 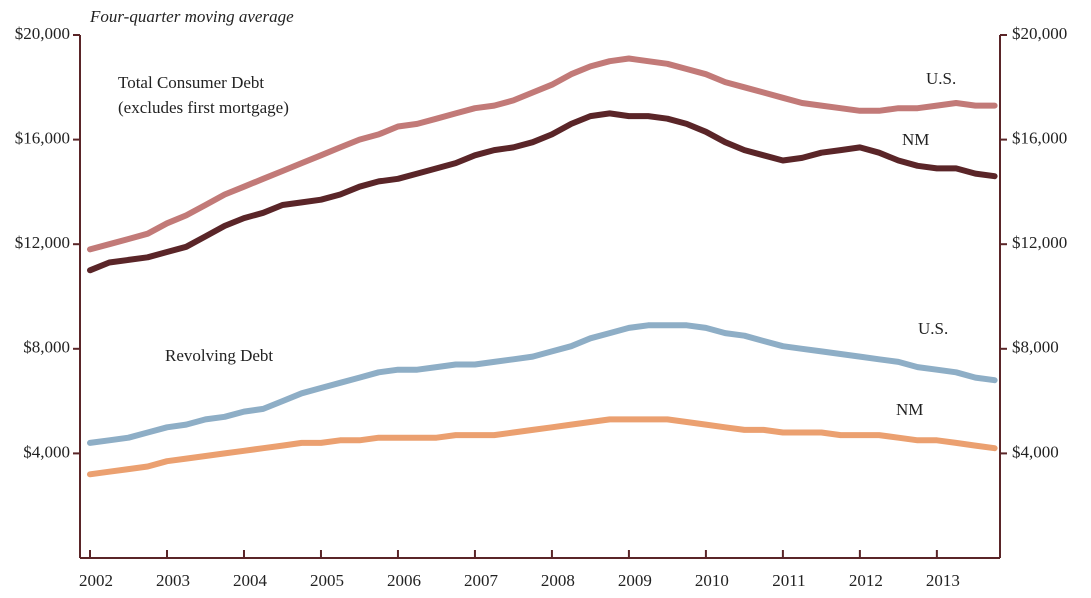 What do you see at coordinates (42, 242) in the screenshot?
I see `y-tick-label: $12,000` at bounding box center [42, 242].